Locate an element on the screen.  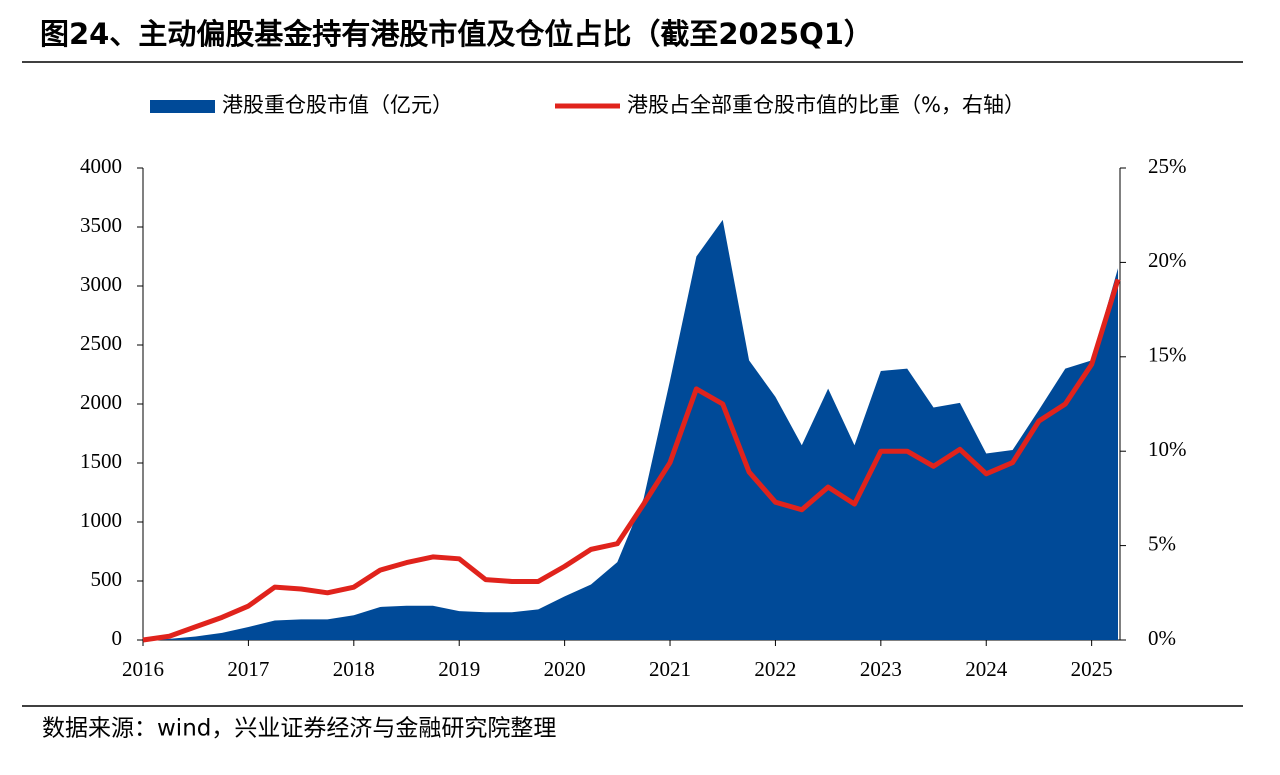
y-tick-label: 1500 is located at coordinates (101, 461).